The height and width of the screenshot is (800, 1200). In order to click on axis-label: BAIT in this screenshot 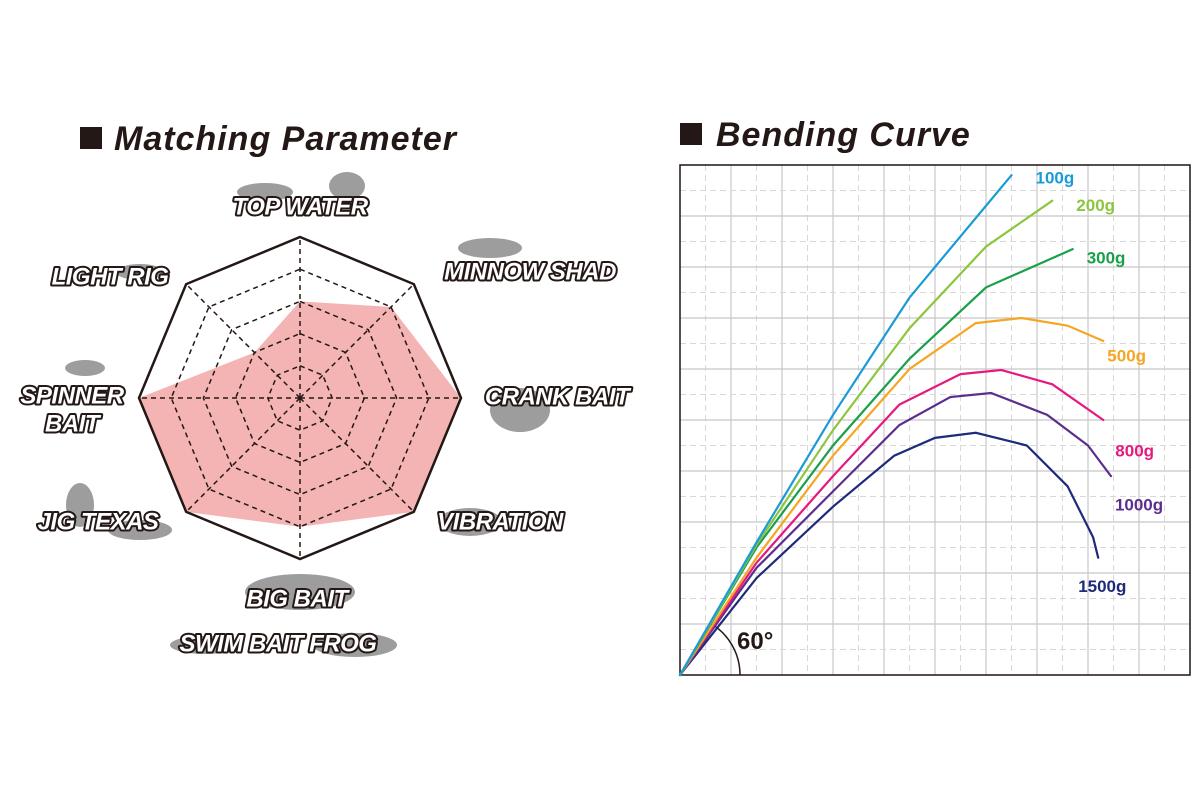, I will do `click(73, 423)`.